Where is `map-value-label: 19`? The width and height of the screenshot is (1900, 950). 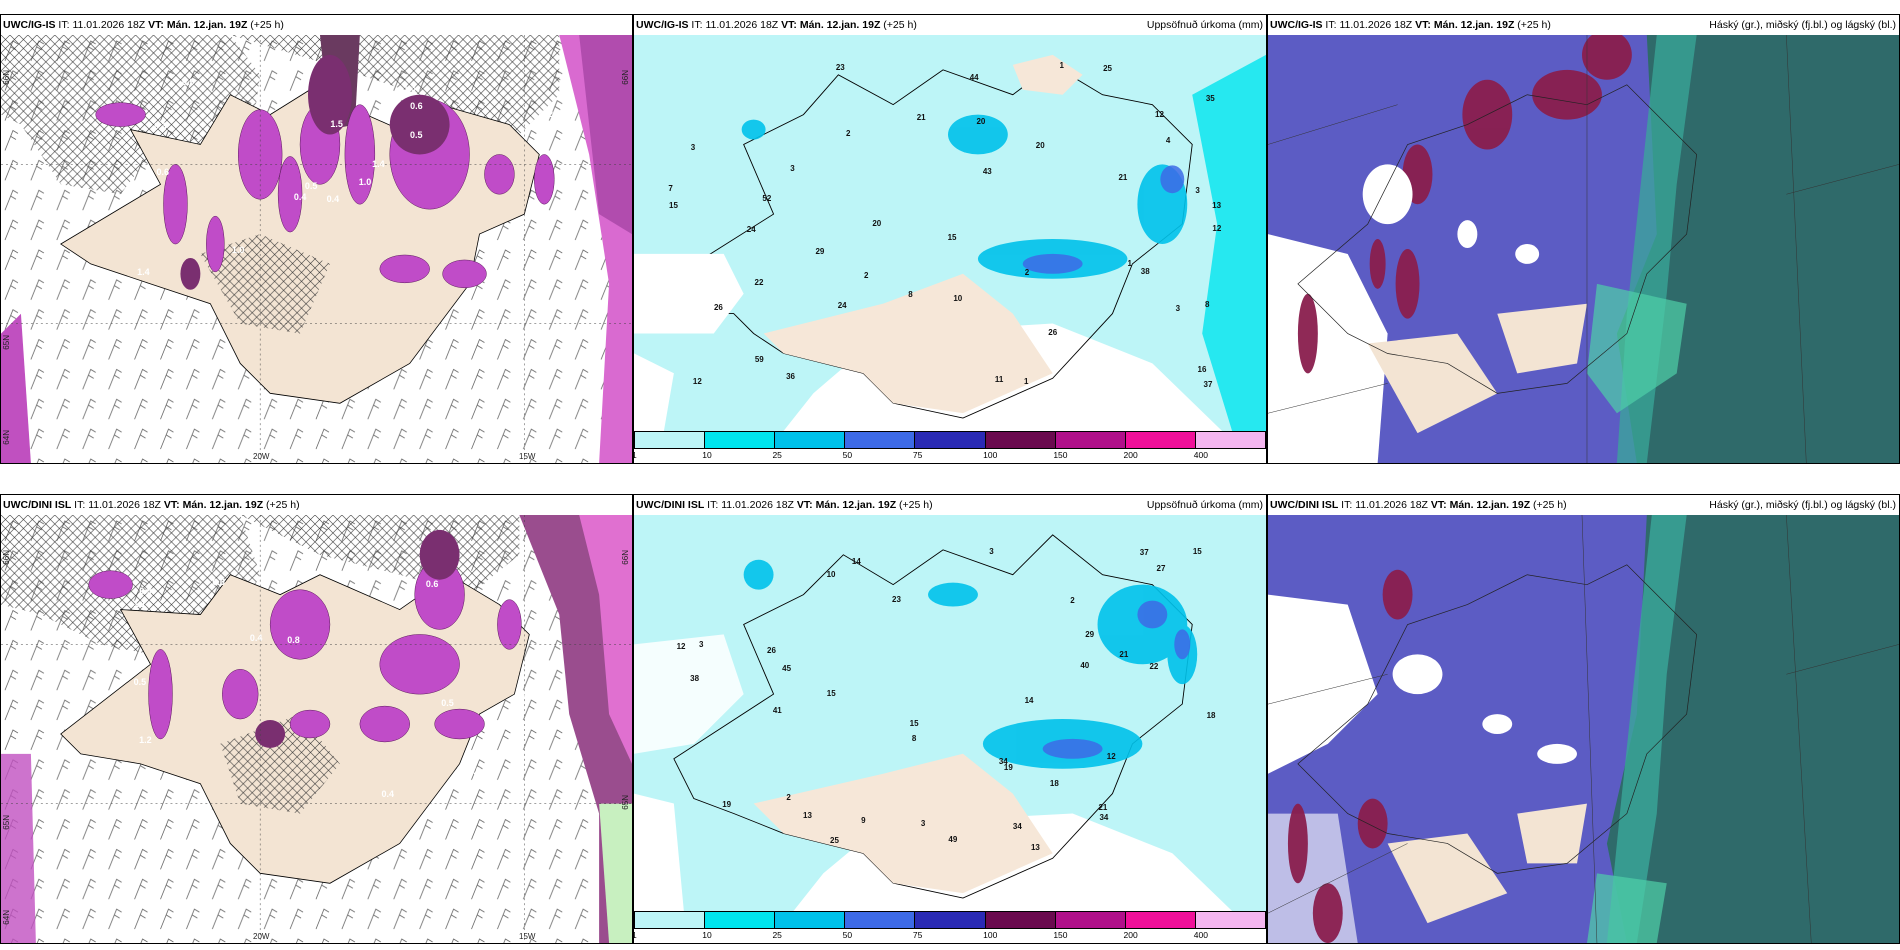
map-value-label: 19 is located at coordinates (727, 805).